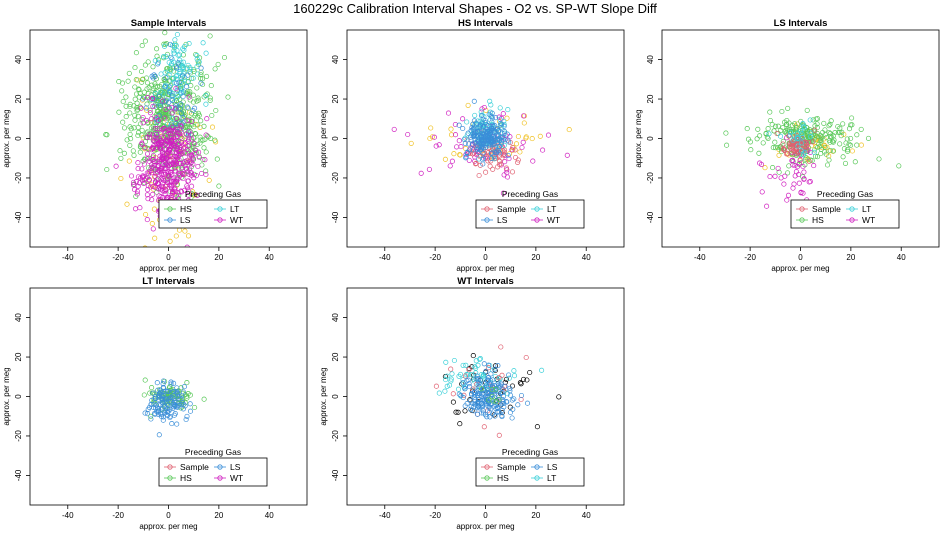 The height and width of the screenshot is (550, 950). Describe the element at coordinates (18, 475) in the screenshot. I see `y-tick-label: -40` at that location.